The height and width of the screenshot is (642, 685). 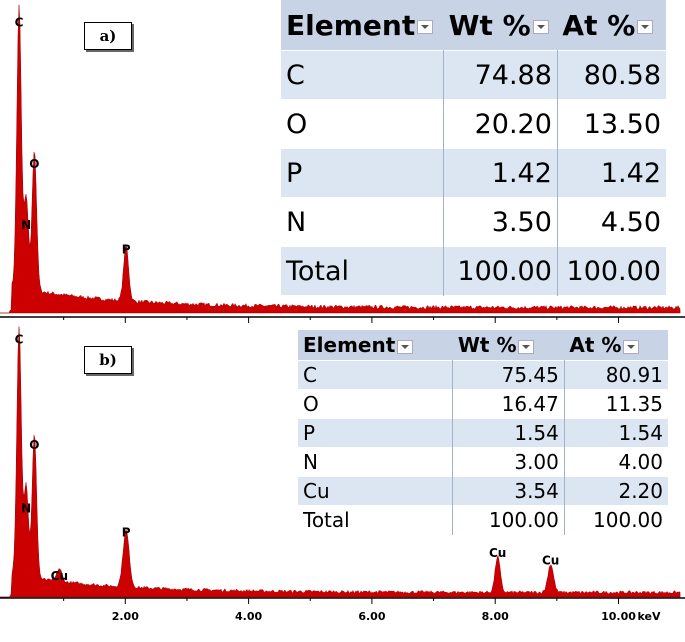 What do you see at coordinates (248, 616) in the screenshot?
I see `x-tick-label: 4.00` at bounding box center [248, 616].